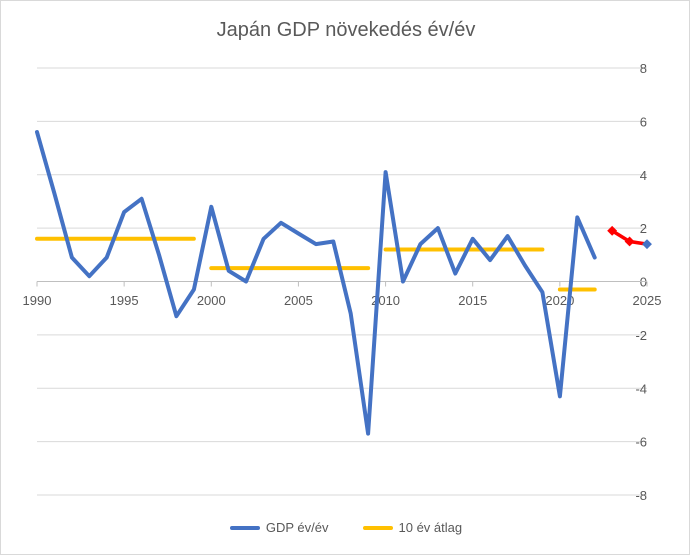 The image size is (690, 556). Describe the element at coordinates (211, 300) in the screenshot. I see `x-tick-label: 2000` at that location.